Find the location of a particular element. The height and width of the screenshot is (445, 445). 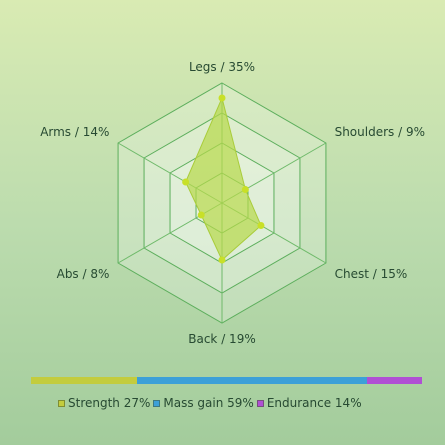

legend-label-mass-gain: Mass gain 59% is located at coordinates (208, 403).